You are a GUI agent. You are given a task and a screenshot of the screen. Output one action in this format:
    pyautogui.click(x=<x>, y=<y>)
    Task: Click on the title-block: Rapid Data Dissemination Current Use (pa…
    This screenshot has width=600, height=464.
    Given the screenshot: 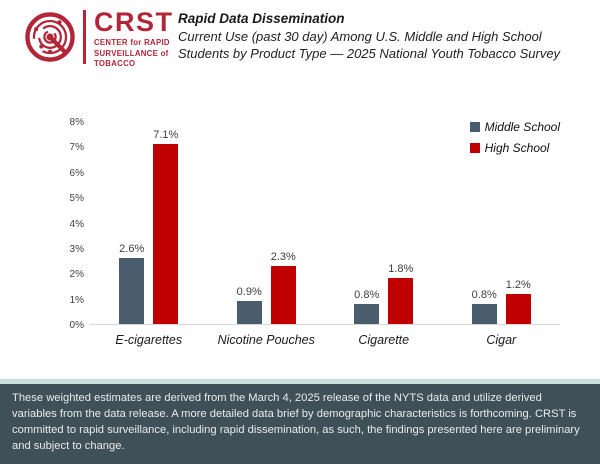 What is the action you would take?
    pyautogui.click(x=384, y=36)
    